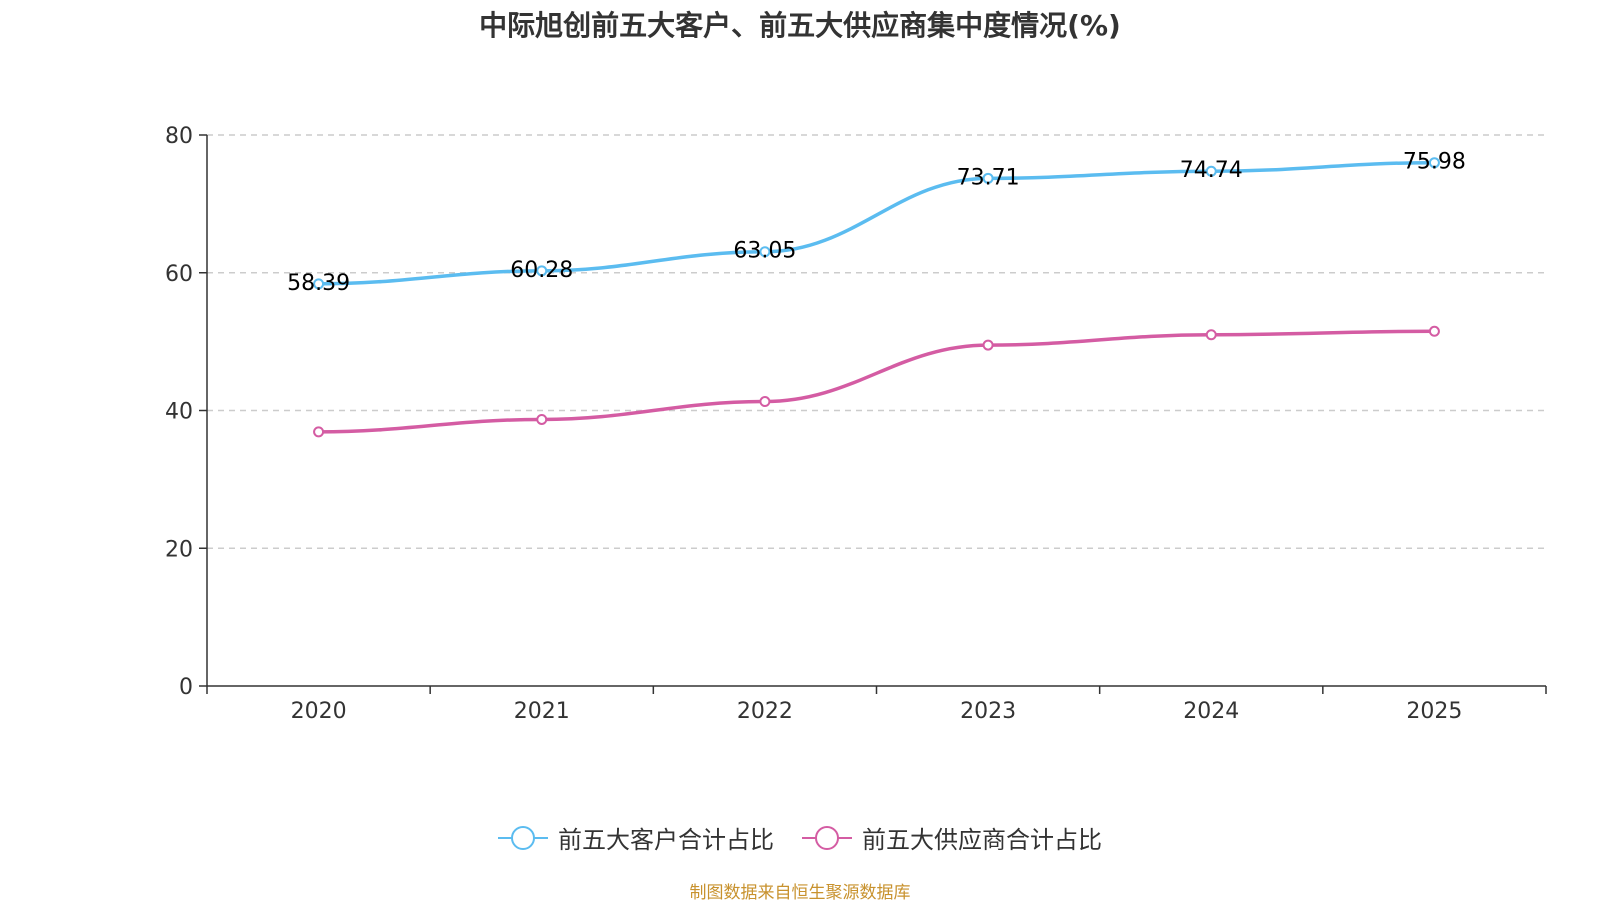  What do you see at coordinates (982, 840) in the screenshot?
I see `legend-label-suppliers: 前五大供应商合计占比` at bounding box center [982, 840].